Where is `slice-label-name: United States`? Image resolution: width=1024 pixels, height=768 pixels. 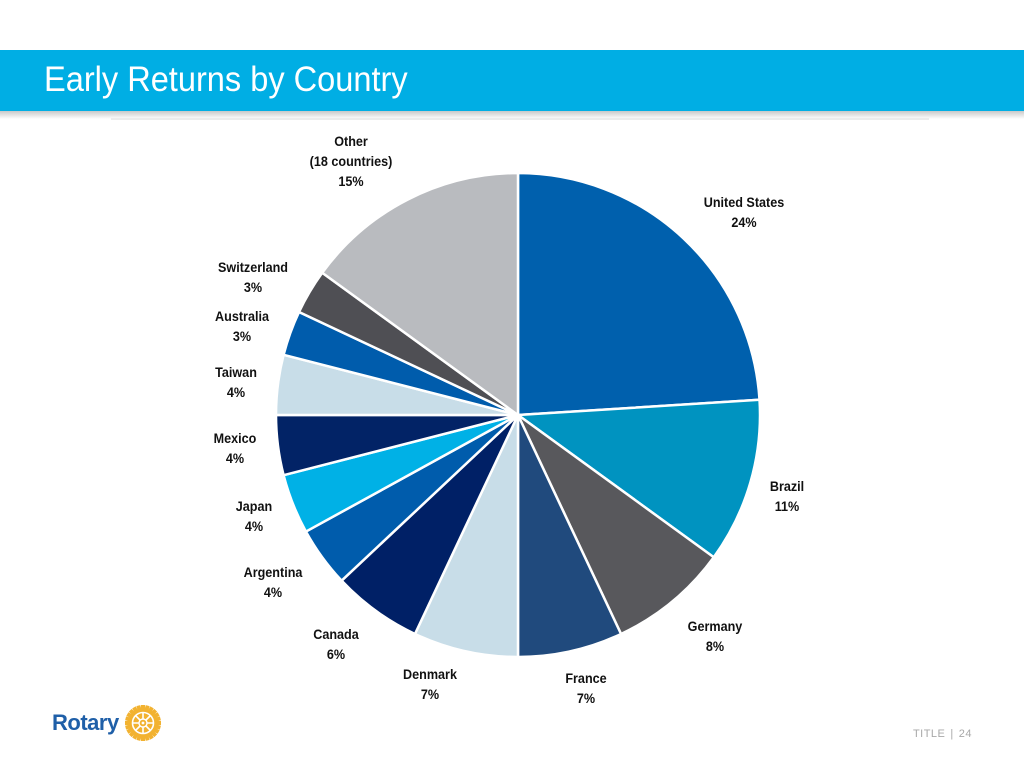
slice-label-name: United States is located at coordinates (744, 202).